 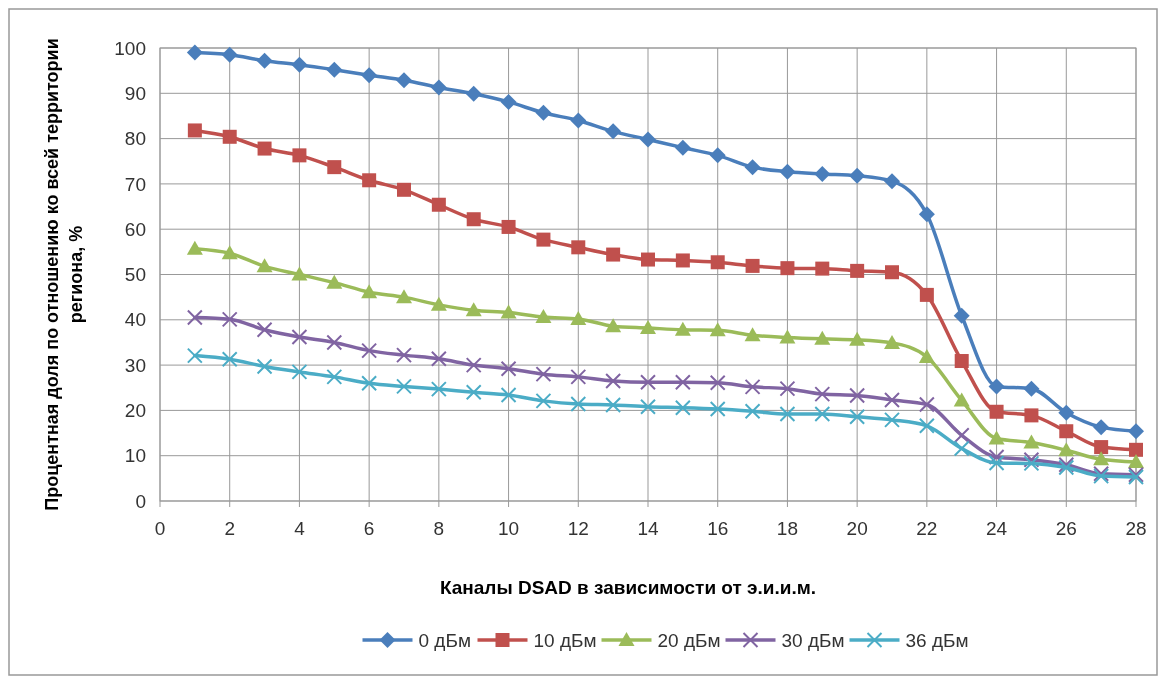 What do you see at coordinates (135, 365) in the screenshot?
I see `y-tick-label: 30` at bounding box center [135, 365].